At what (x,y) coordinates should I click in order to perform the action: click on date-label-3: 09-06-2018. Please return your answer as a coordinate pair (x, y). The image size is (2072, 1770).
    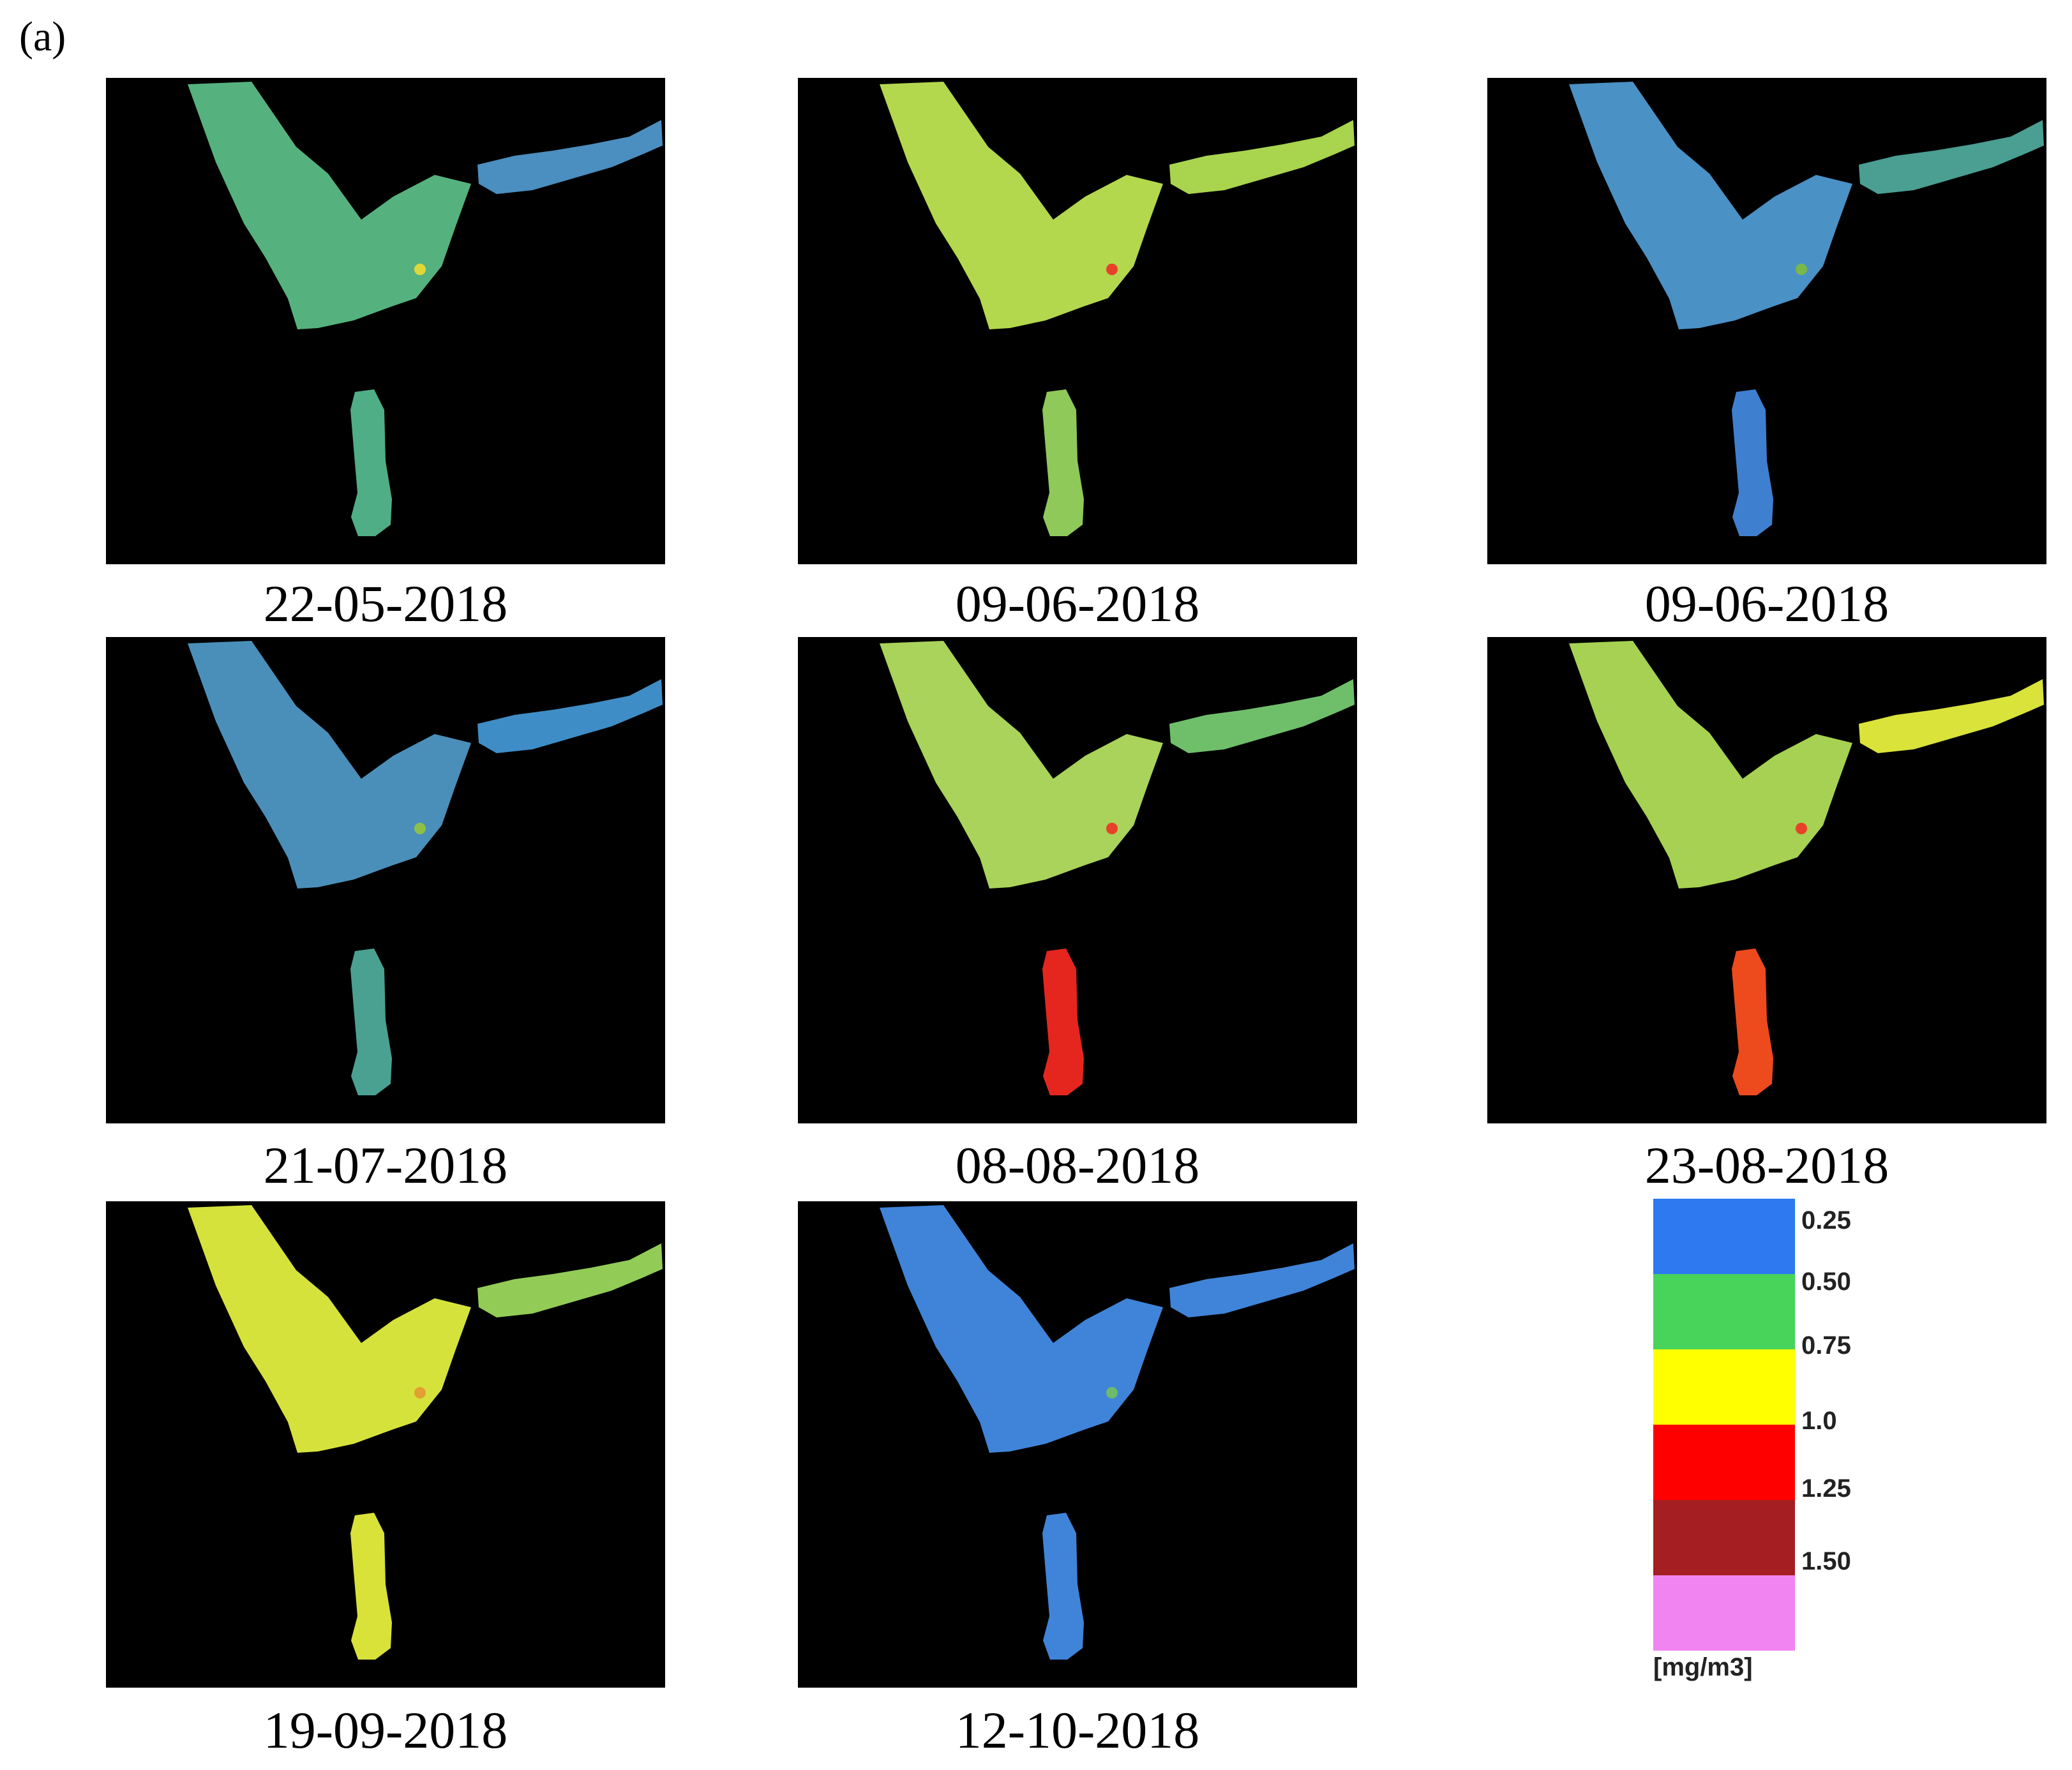
    Looking at the image, I should click on (1766, 603).